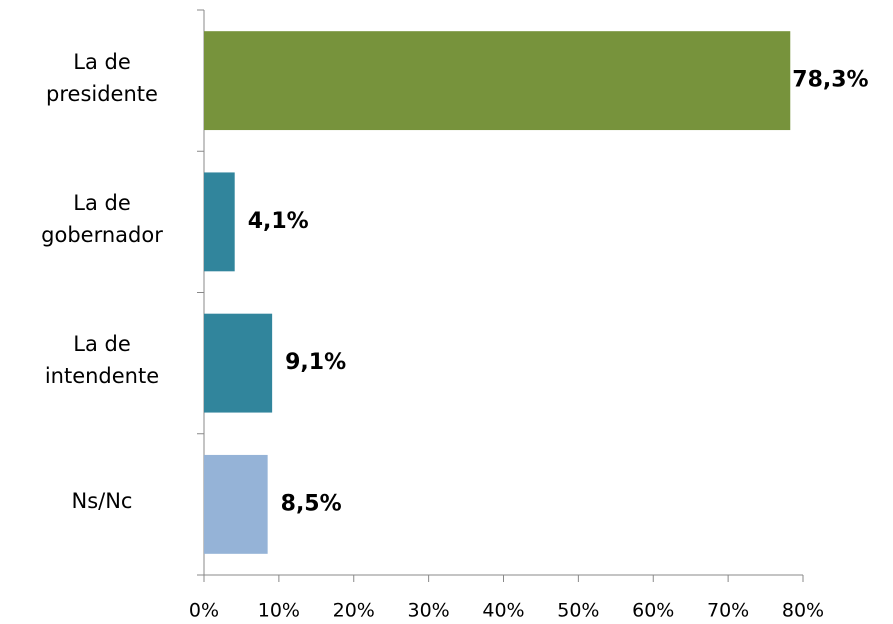  What do you see at coordinates (830, 80) in the screenshot?
I see `value-label: 78,3%` at bounding box center [830, 80].